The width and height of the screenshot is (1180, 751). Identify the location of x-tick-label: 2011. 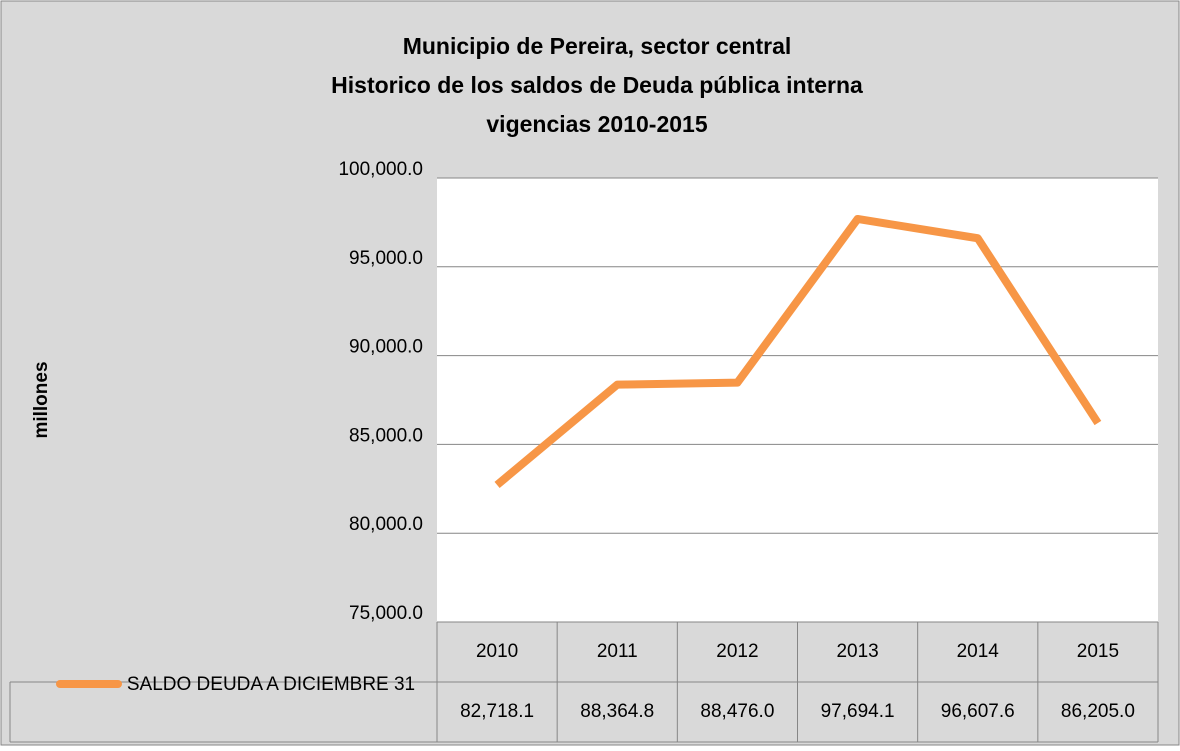
(617, 651).